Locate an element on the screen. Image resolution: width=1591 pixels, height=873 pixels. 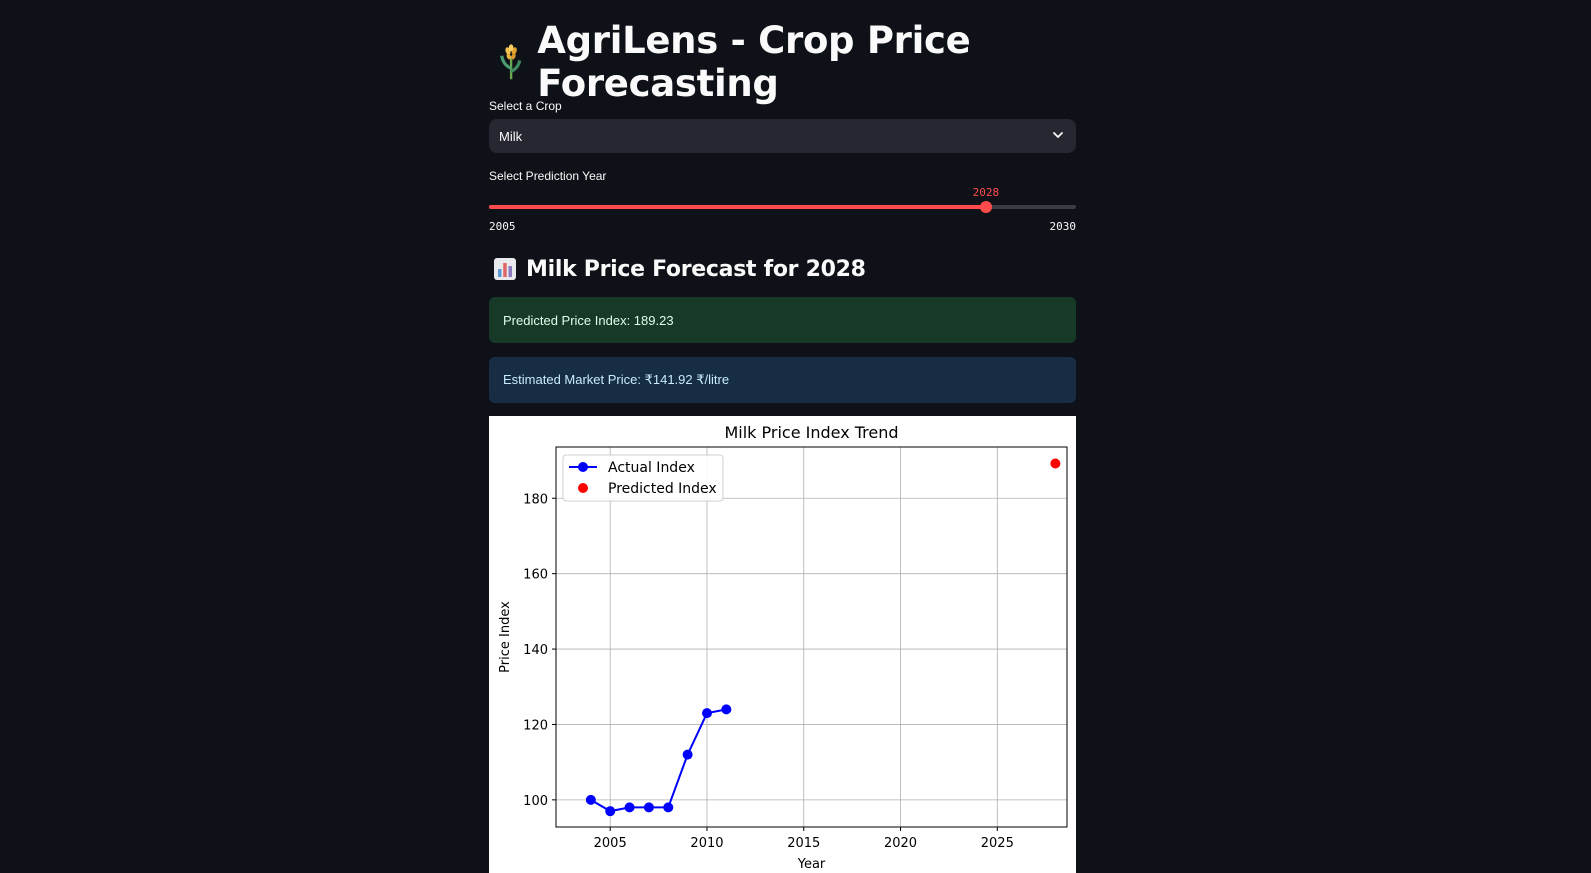
y-axis-label: Price Index is located at coordinates (505, 637).